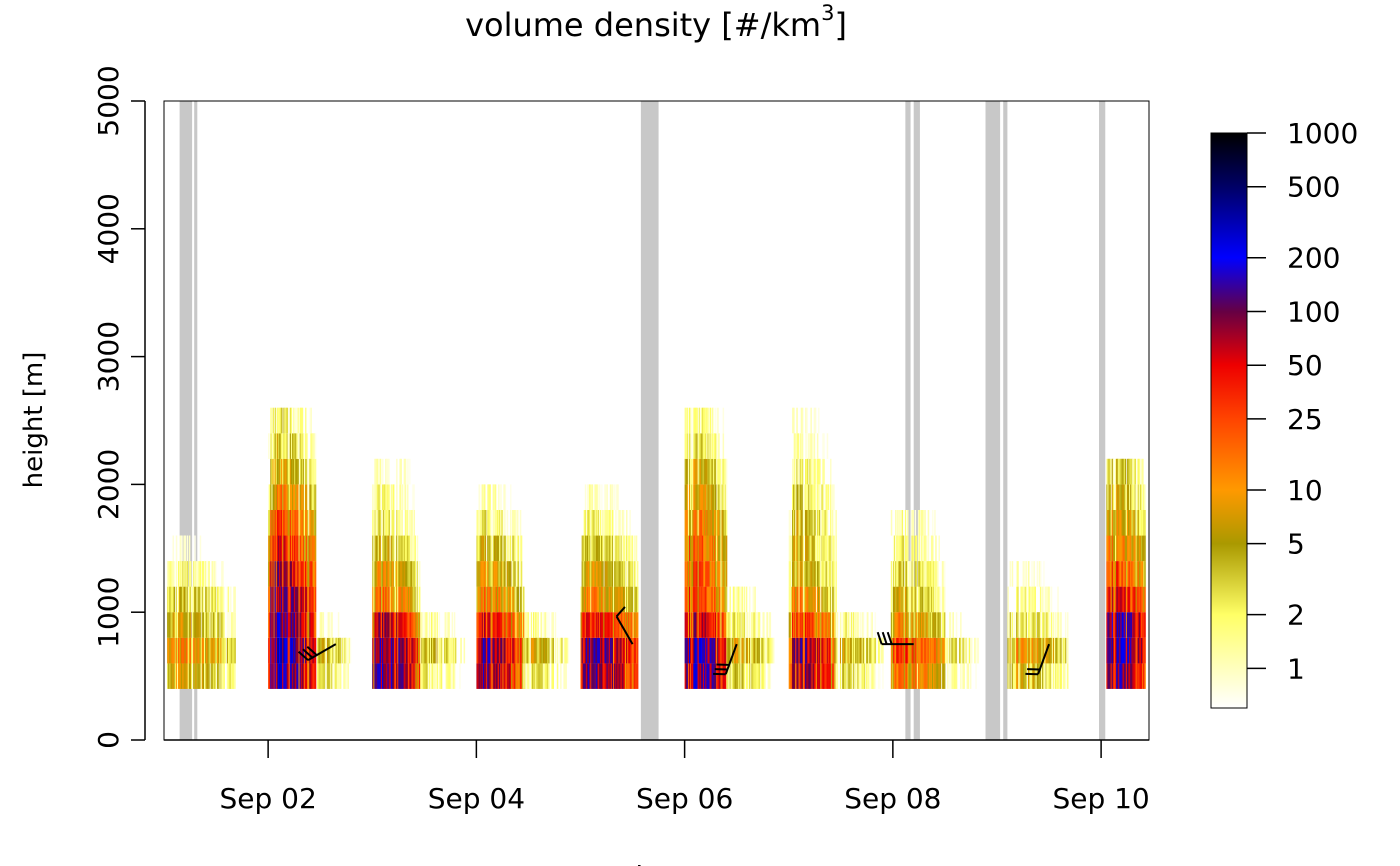  Describe the element at coordinates (1296, 615) in the screenshot. I see `colorbar-tick-label: 2` at that location.